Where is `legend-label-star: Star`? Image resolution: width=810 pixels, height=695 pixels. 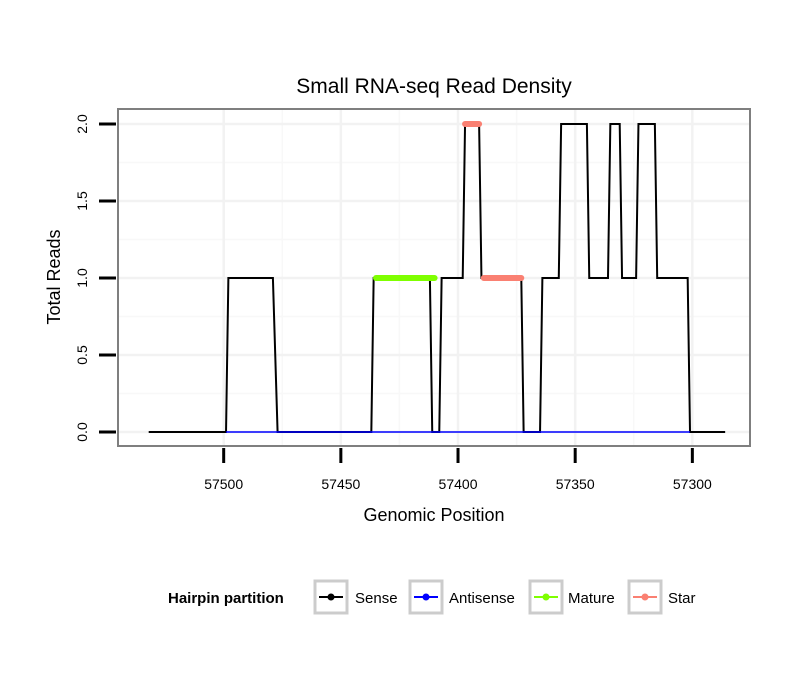
legend-label-star: Star is located at coordinates (682, 598).